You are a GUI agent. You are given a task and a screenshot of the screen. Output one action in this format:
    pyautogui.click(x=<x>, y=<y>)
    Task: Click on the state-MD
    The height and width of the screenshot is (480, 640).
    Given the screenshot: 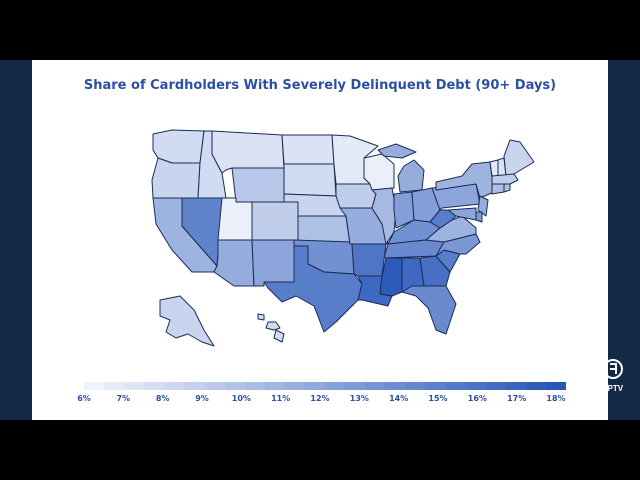 What is the action you would take?
    pyautogui.click(x=462, y=214)
    